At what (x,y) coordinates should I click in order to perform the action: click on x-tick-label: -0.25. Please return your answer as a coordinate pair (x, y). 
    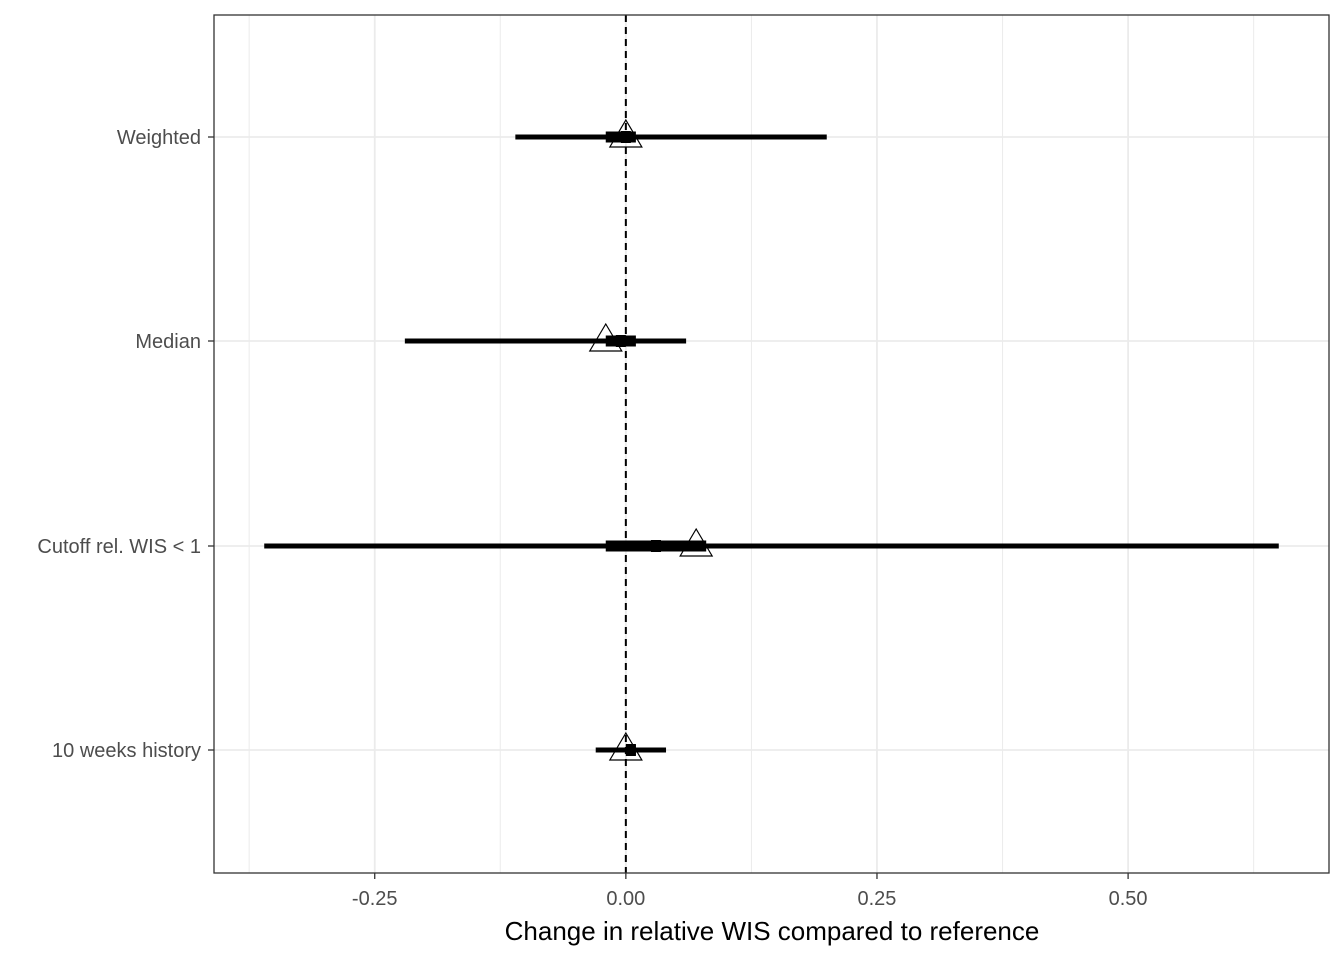
    Looking at the image, I should click on (375, 899).